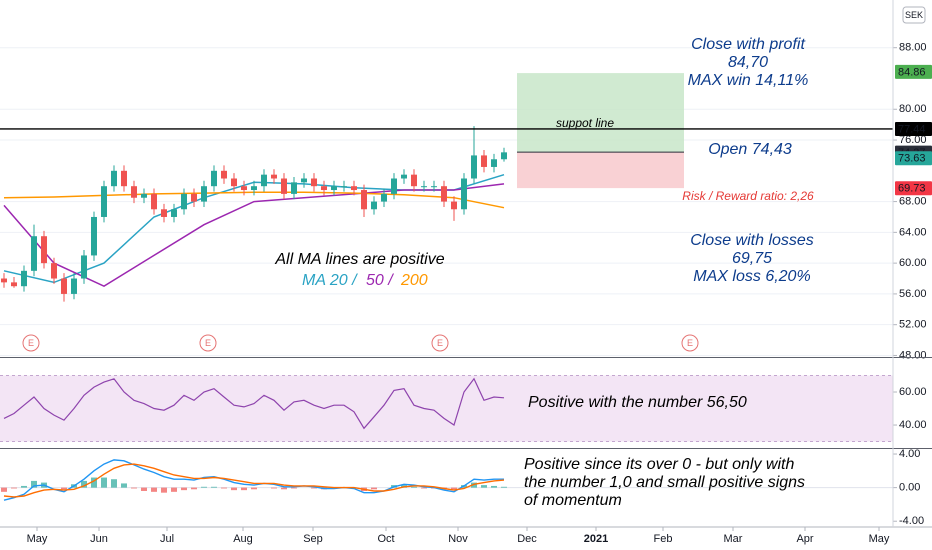 Image resolution: width=932 pixels, height=550 pixels. I want to click on price-label: 69.73, so click(912, 189).